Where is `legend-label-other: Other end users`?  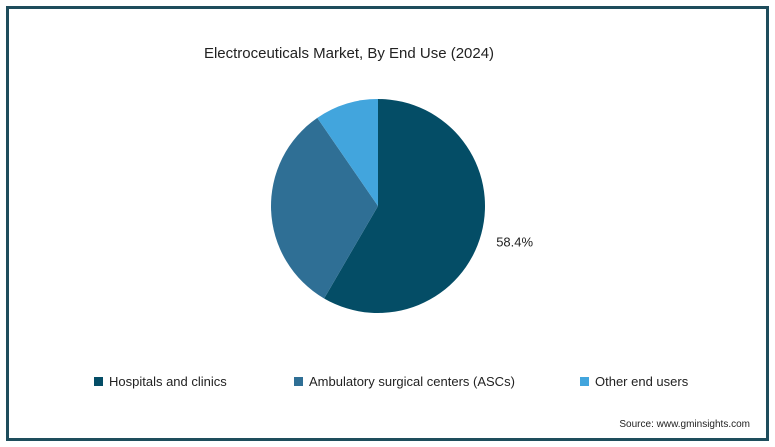 legend-label-other: Other end users is located at coordinates (642, 381).